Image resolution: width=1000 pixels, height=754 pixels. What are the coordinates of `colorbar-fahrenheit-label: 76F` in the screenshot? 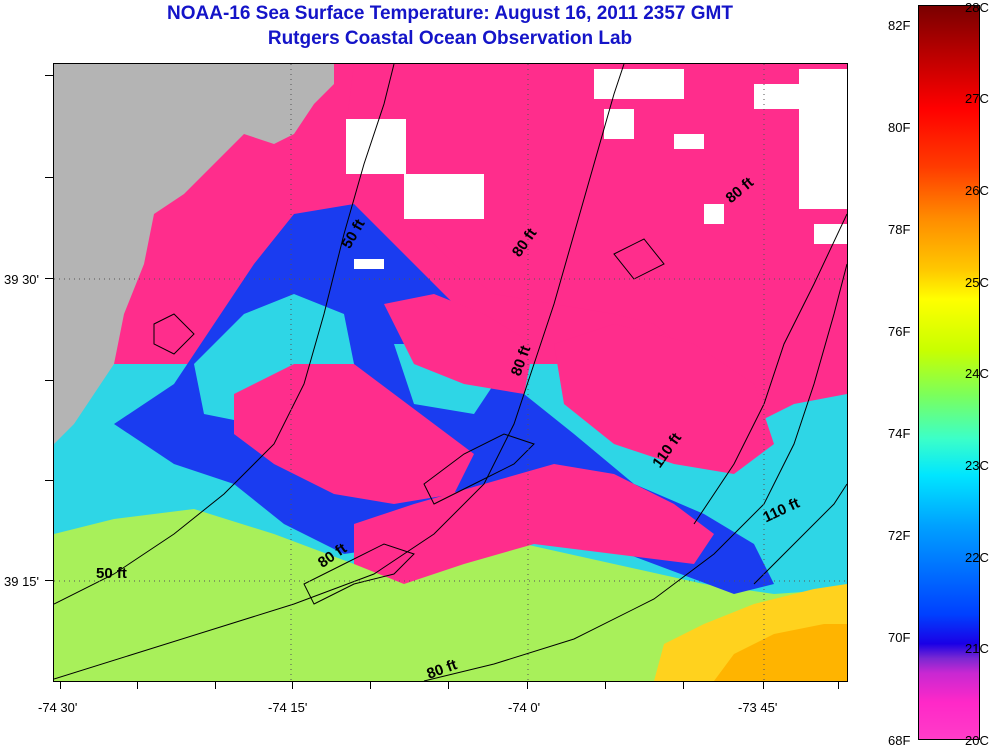 It's located at (899, 331).